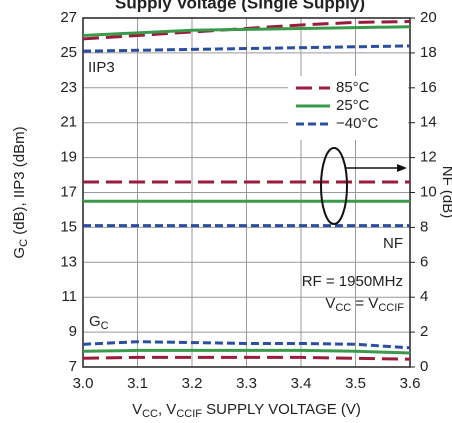 This screenshot has height=423, width=452. What do you see at coordinates (68, 226) in the screenshot?
I see `y-tick-label: 15` at bounding box center [68, 226].